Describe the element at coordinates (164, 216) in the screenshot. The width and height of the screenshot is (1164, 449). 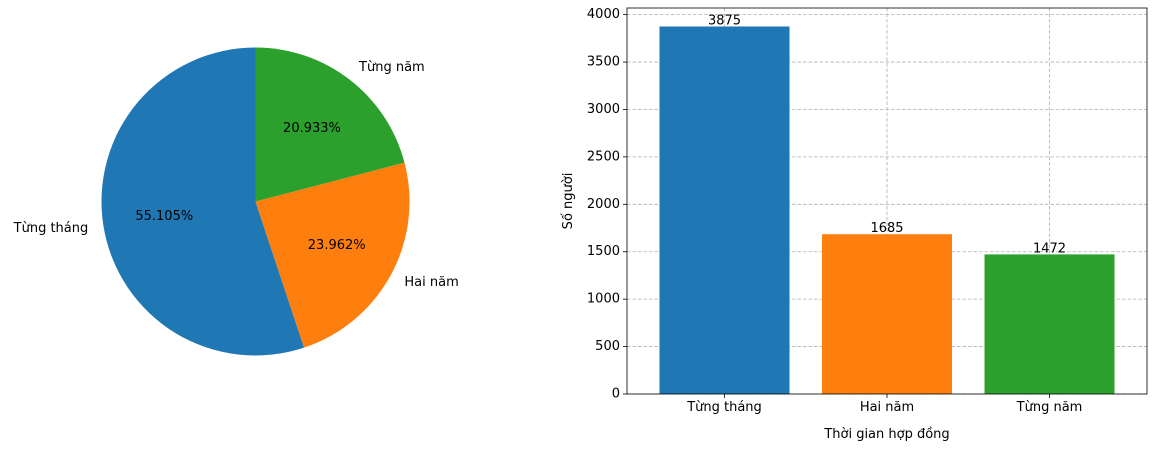
I see `pie-pct-label-tung-thang: 55.105%` at that location.